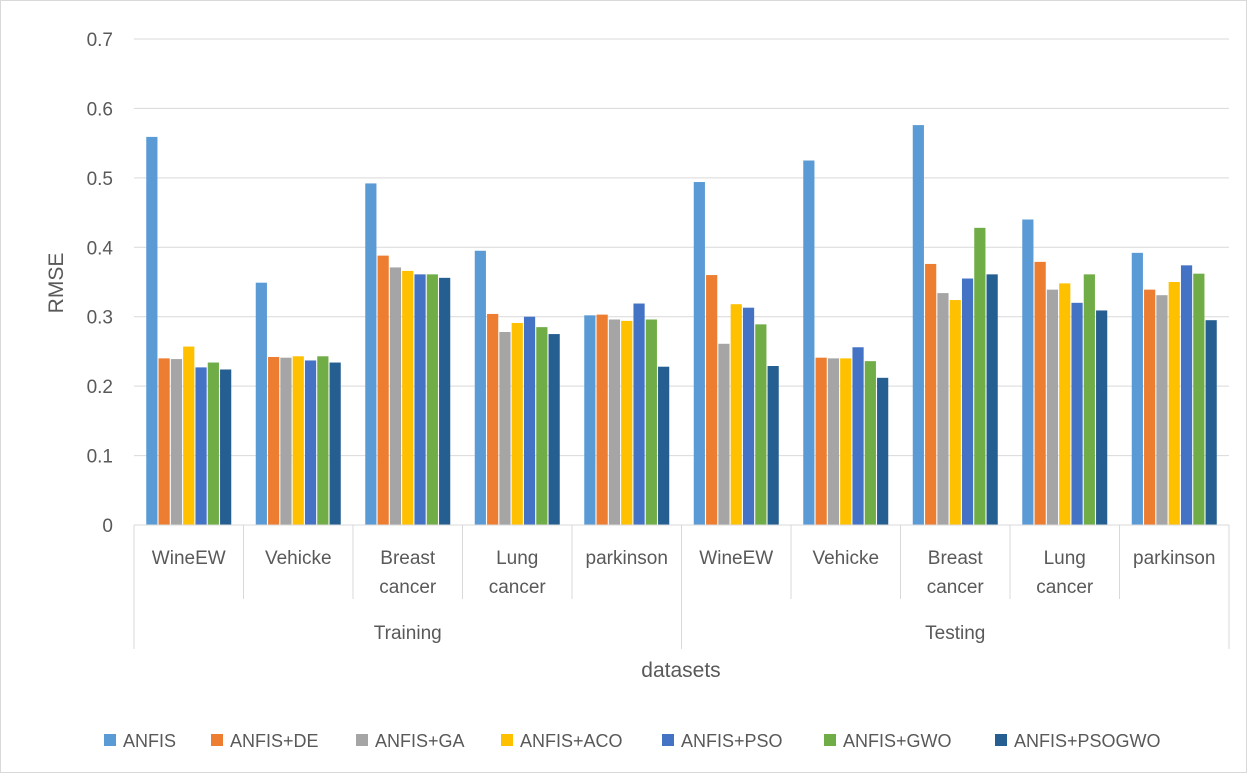 The width and height of the screenshot is (1247, 777). What do you see at coordinates (100, 283) in the screenshot?
I see `y-axis: 0 0.1 0.2 0.3 0.4 0.5 0.6 0.7` at bounding box center [100, 283].